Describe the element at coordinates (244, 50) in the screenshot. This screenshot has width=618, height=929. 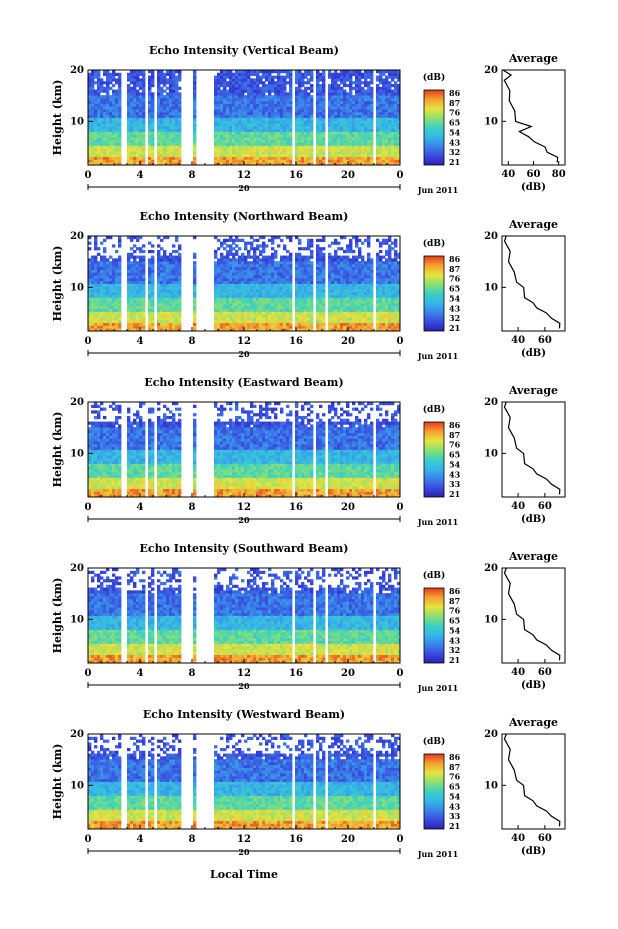
I see `panel-title: Echo Intensity (Vertical Beam)` at that location.